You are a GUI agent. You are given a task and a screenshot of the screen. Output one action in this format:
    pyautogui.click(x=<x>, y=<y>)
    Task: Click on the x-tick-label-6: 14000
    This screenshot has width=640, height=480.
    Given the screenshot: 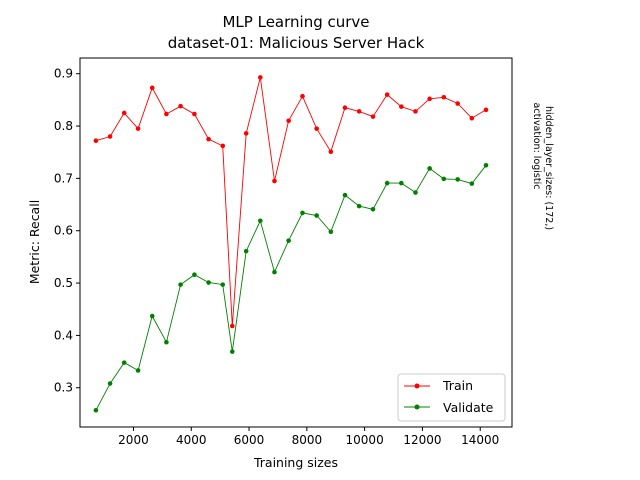 What is the action you would take?
    pyautogui.click(x=480, y=440)
    